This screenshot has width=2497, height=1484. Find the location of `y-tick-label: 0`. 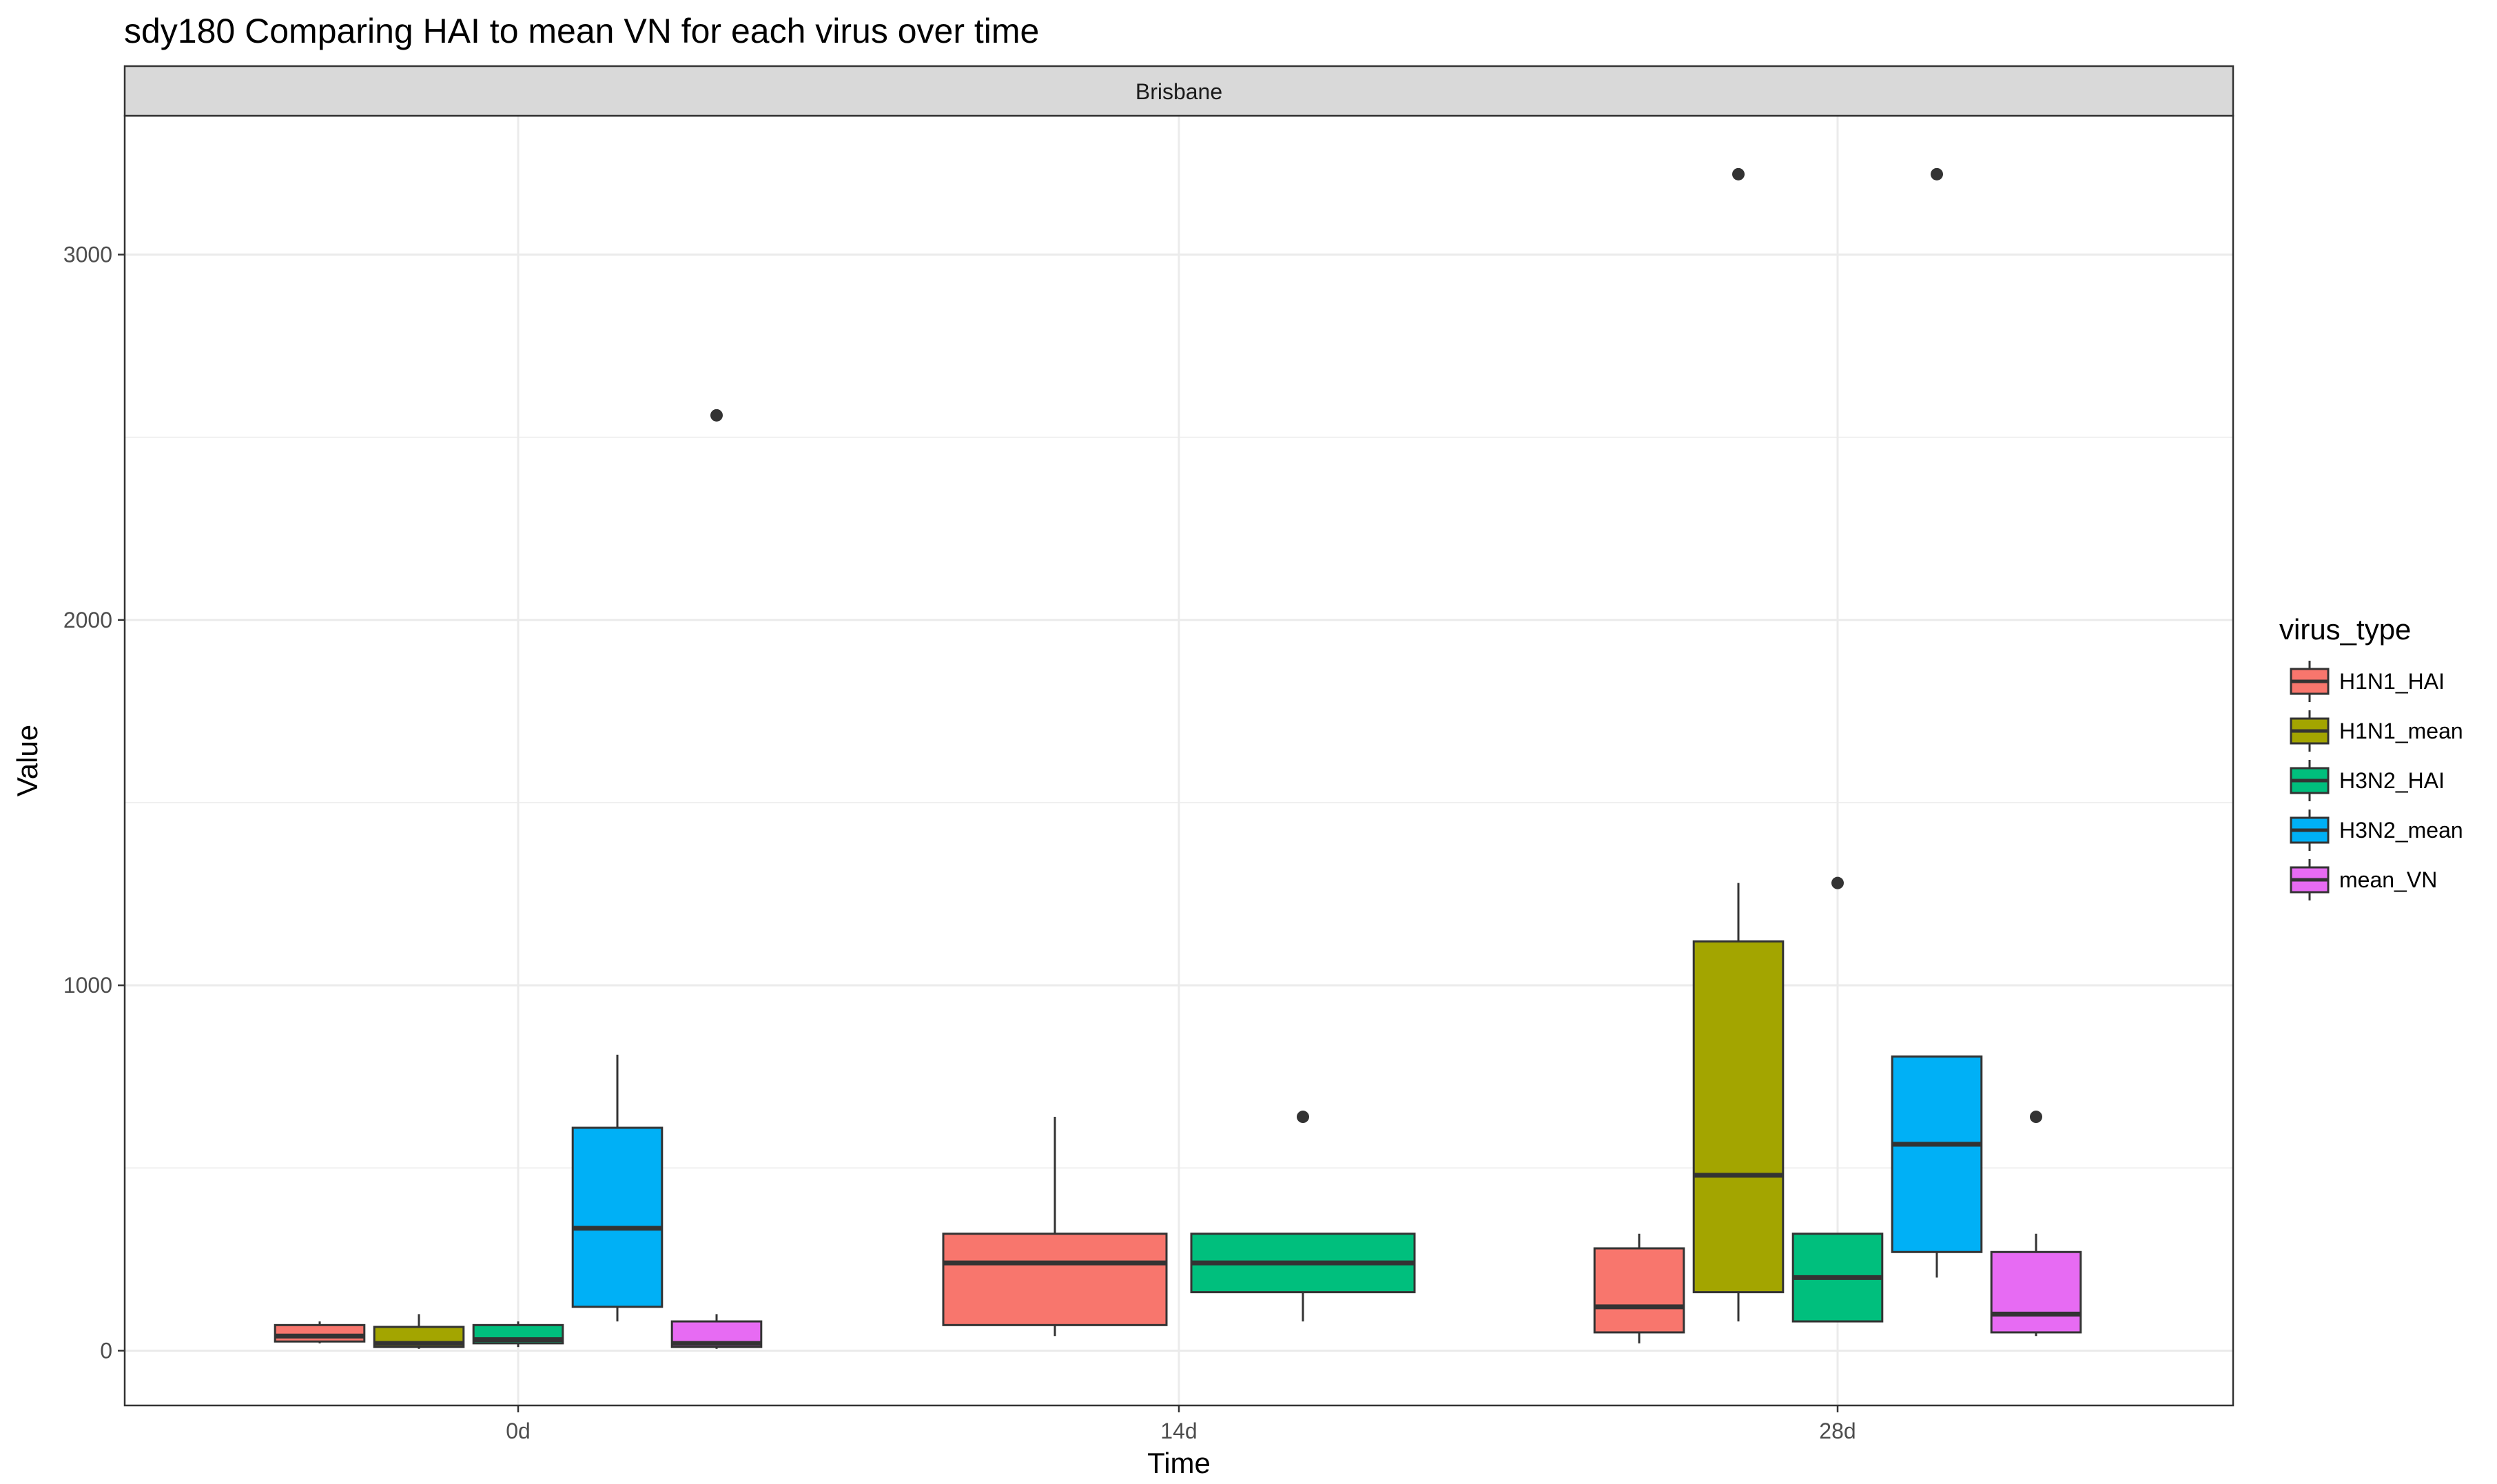

y-tick-label: 0 is located at coordinates (106, 1350).